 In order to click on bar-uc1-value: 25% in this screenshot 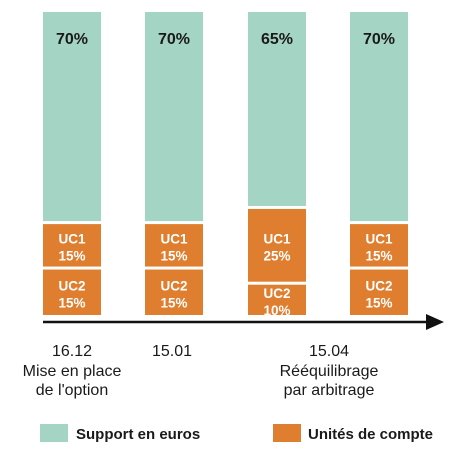, I will do `click(276, 255)`.